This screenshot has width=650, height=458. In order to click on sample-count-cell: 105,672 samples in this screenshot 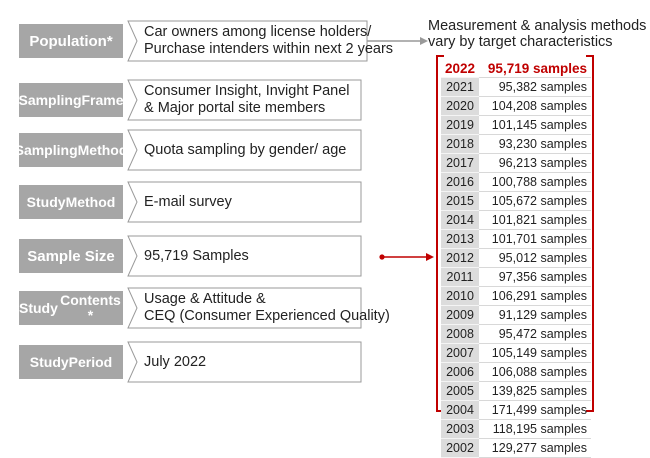, I will do `click(535, 201)`.